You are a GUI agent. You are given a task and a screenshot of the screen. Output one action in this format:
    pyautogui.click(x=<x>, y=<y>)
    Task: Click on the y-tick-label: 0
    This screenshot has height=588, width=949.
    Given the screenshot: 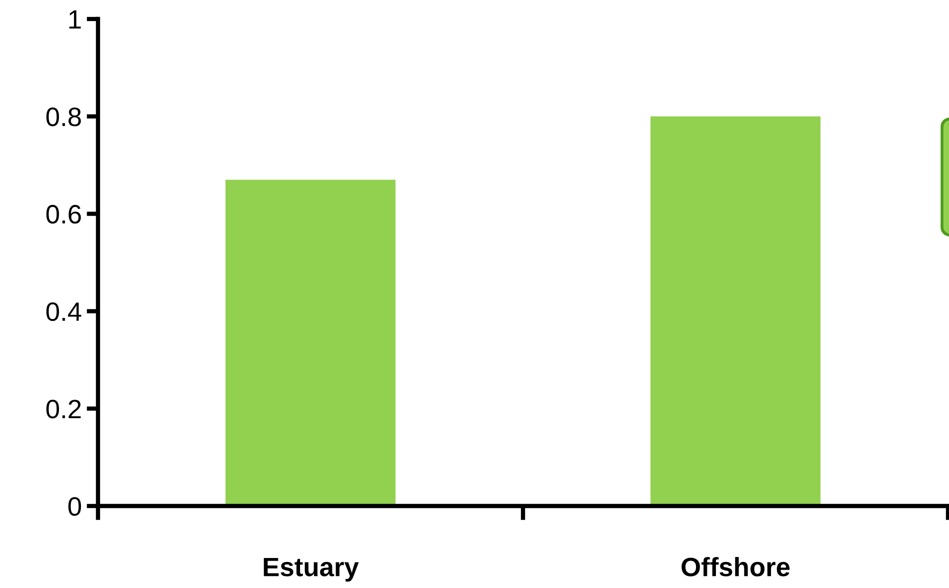 What is the action you would take?
    pyautogui.click(x=74, y=506)
    